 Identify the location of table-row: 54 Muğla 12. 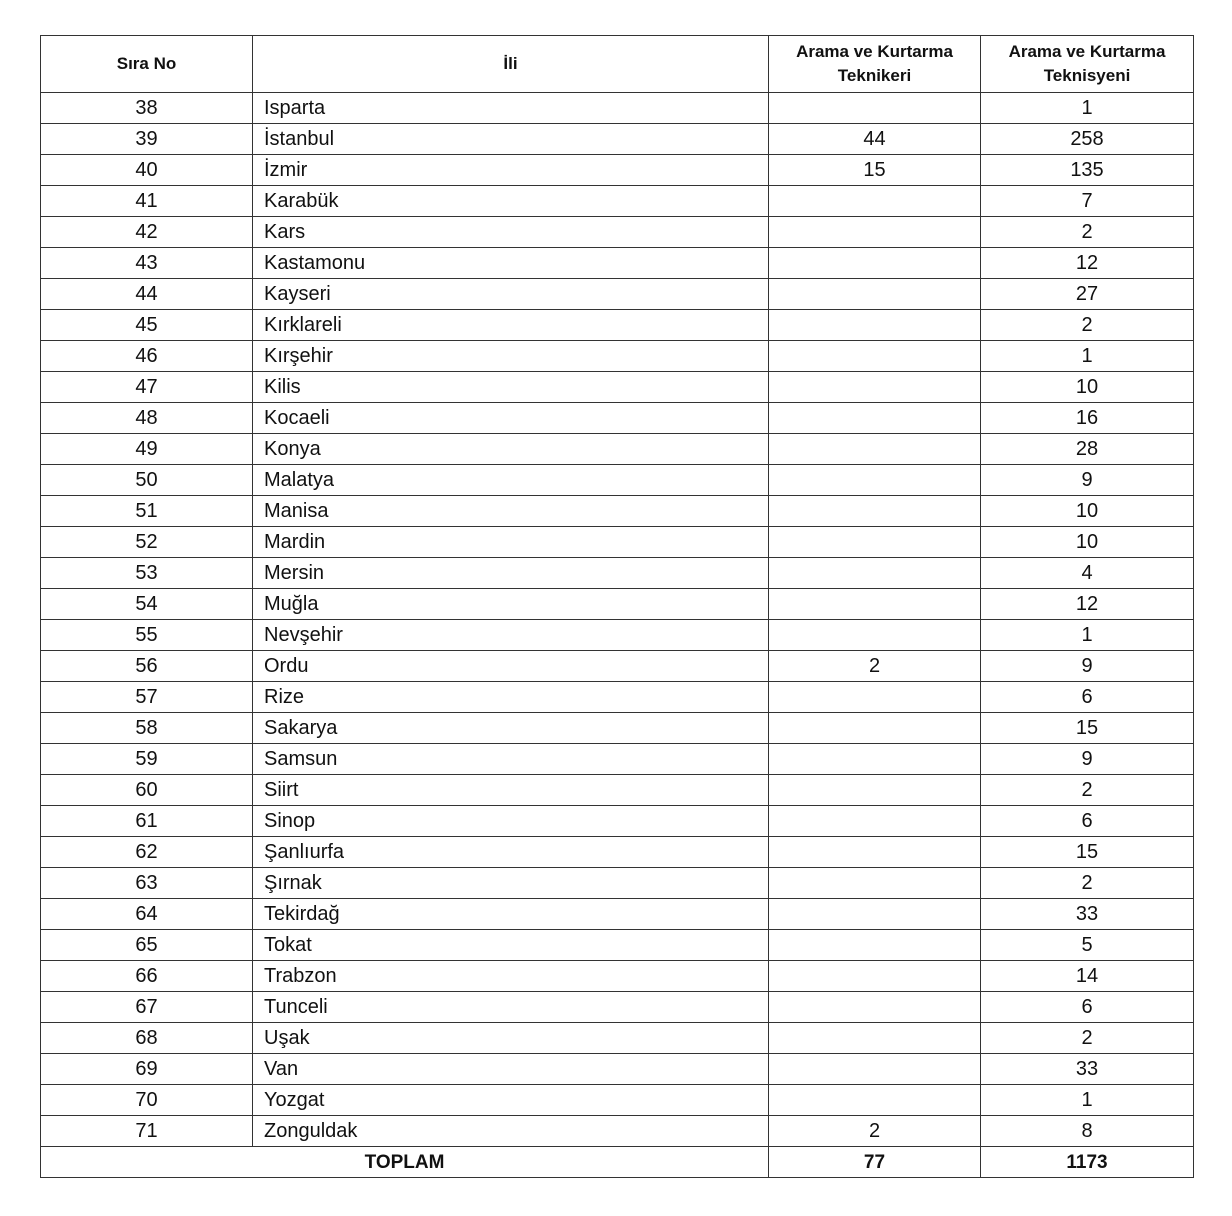
(617, 604).